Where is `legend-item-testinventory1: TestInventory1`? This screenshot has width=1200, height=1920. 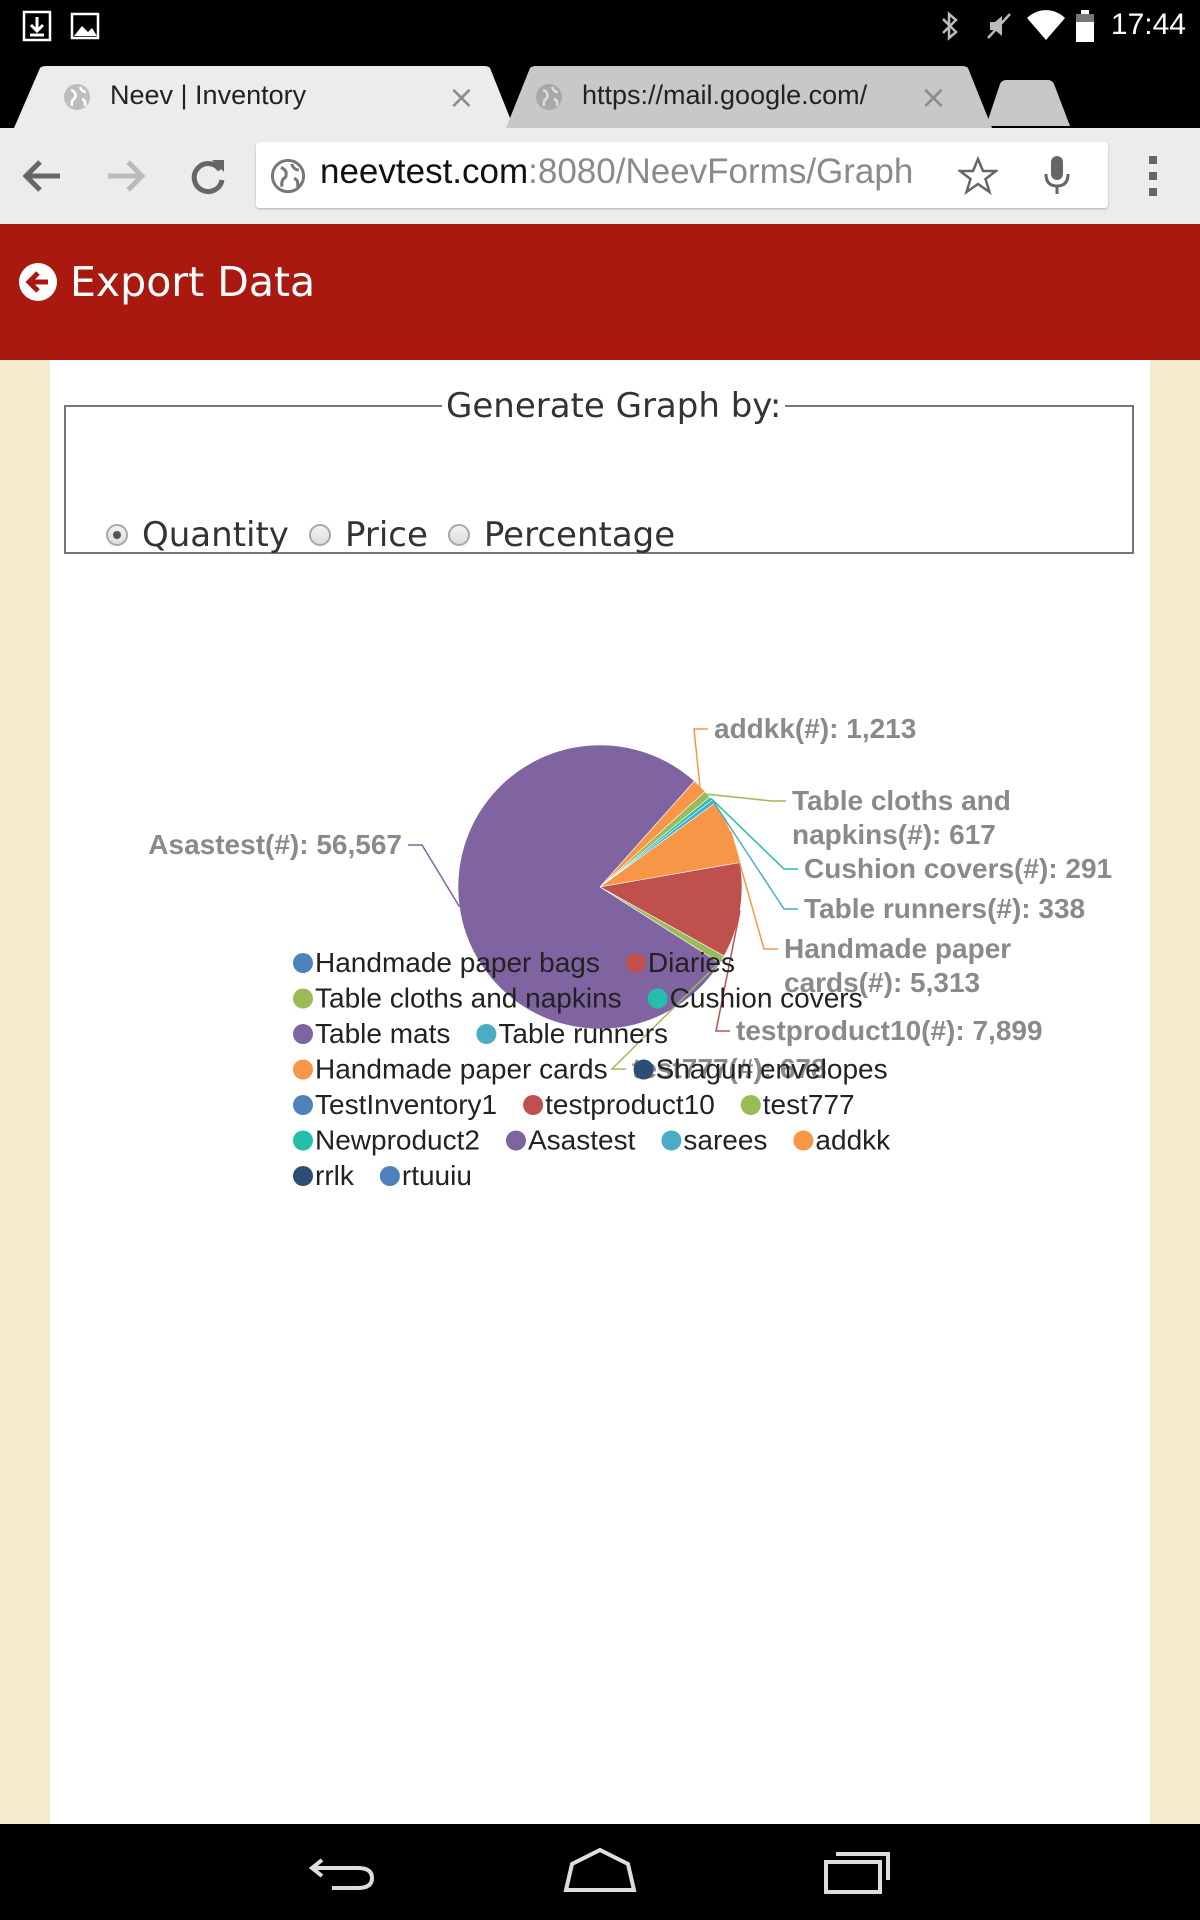
legend-item-testinventory1: TestInventory1 is located at coordinates (406, 1104).